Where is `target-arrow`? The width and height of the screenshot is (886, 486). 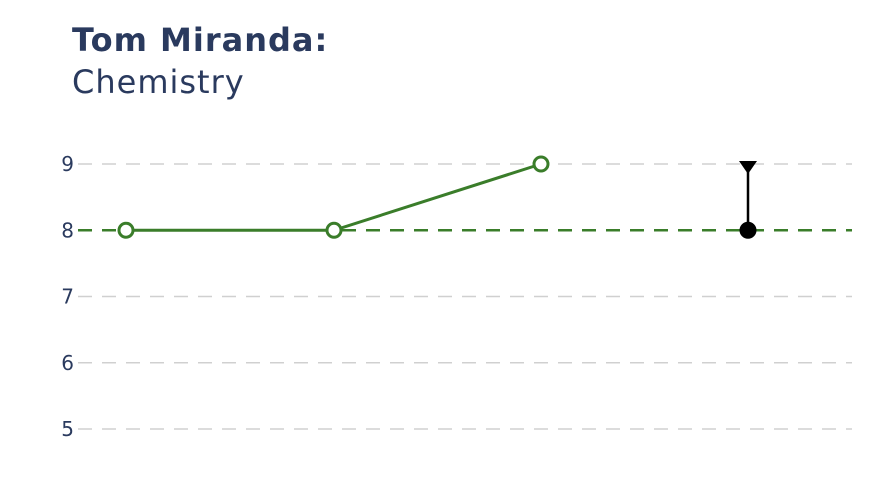
target-arrow is located at coordinates (748, 167).